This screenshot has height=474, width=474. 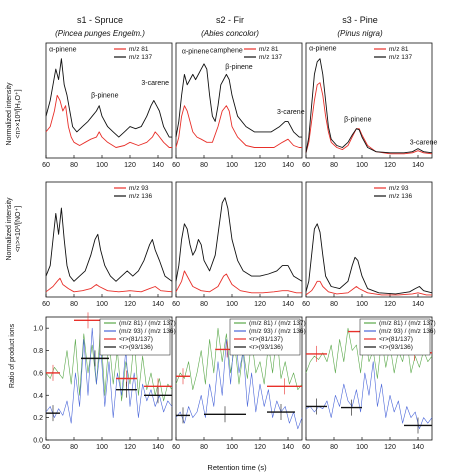 I want to click on row2-ylabel-line2: <n>×10³/[NO⁺], so click(x=18, y=229).